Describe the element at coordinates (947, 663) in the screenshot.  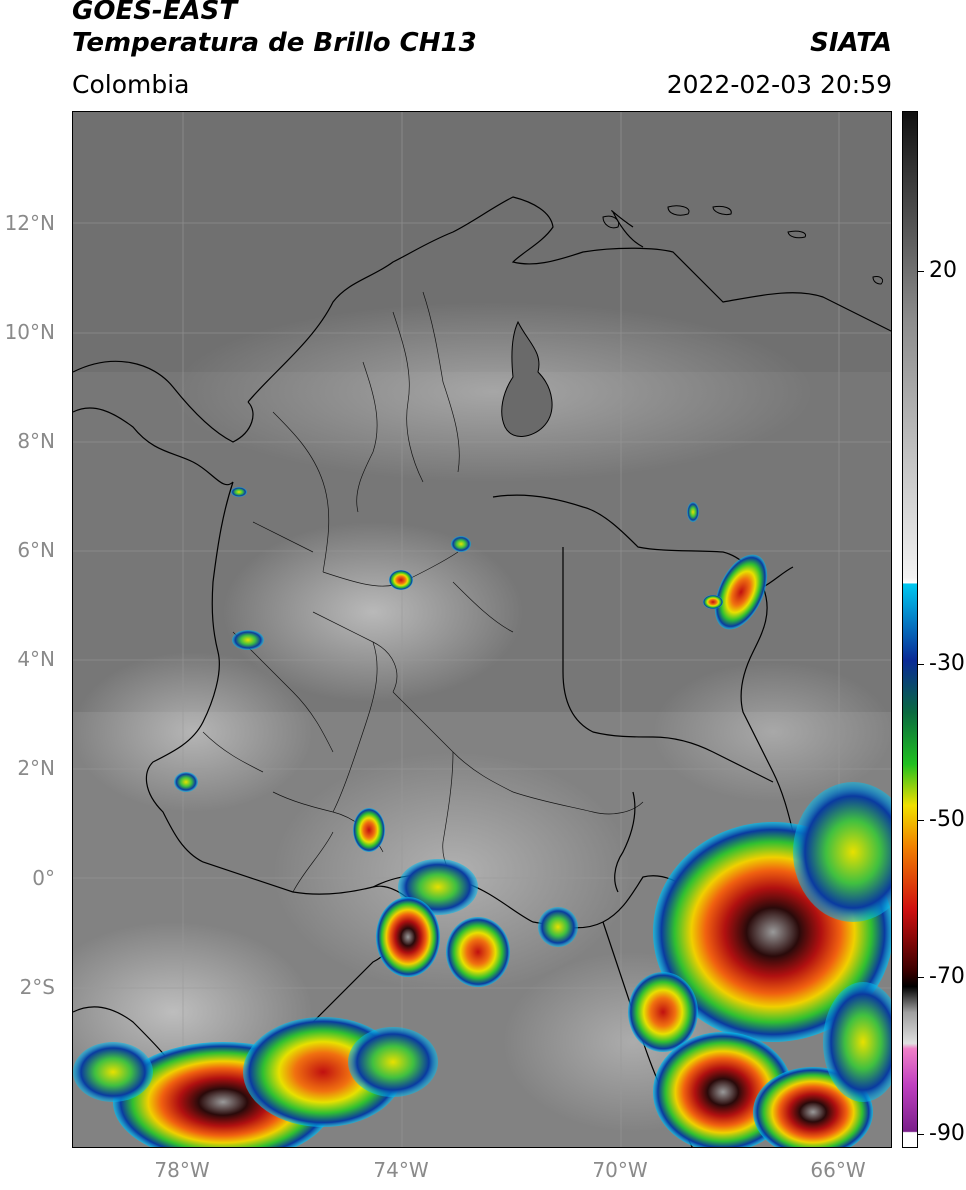
I see `colorbar-label-minus30: -30` at that location.